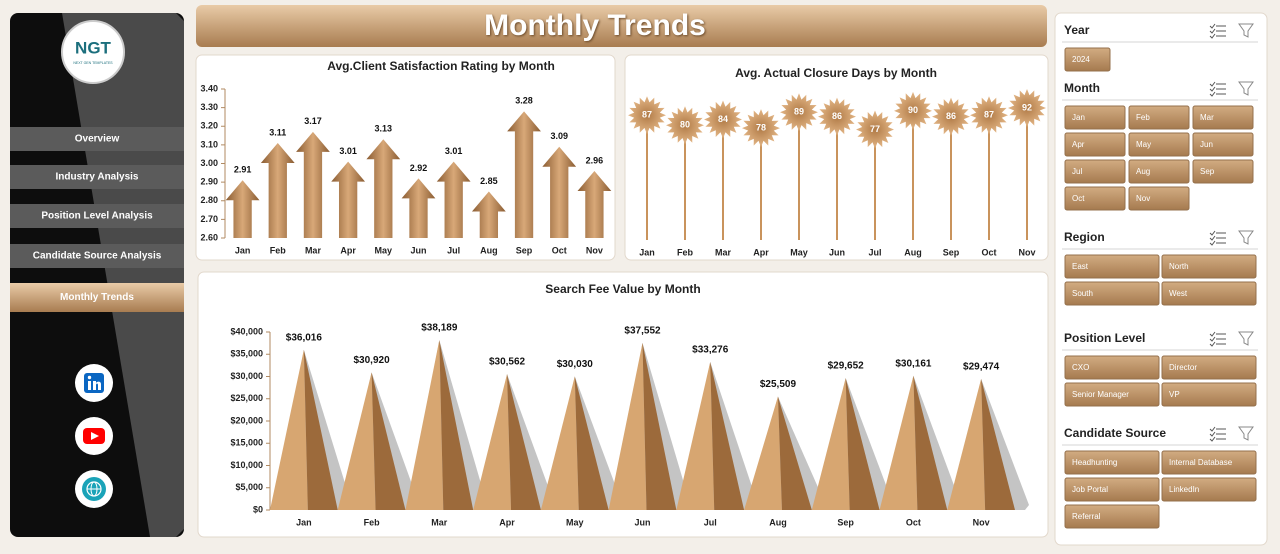 The width and height of the screenshot is (1280, 554). Describe the element at coordinates (1207, 117) in the screenshot. I see `slicer-item: Mar` at that location.